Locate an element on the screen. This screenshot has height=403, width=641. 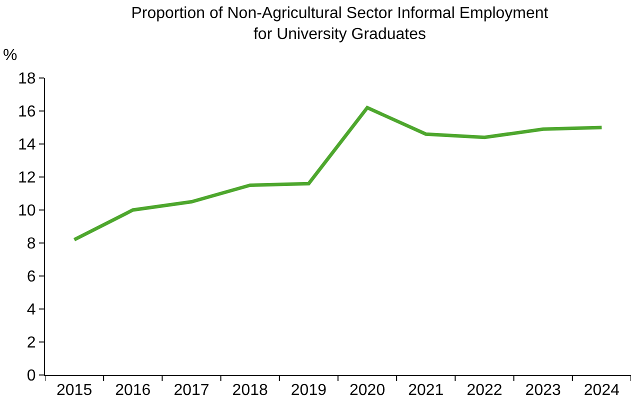
x-tick-label: 2020 is located at coordinates (368, 391).